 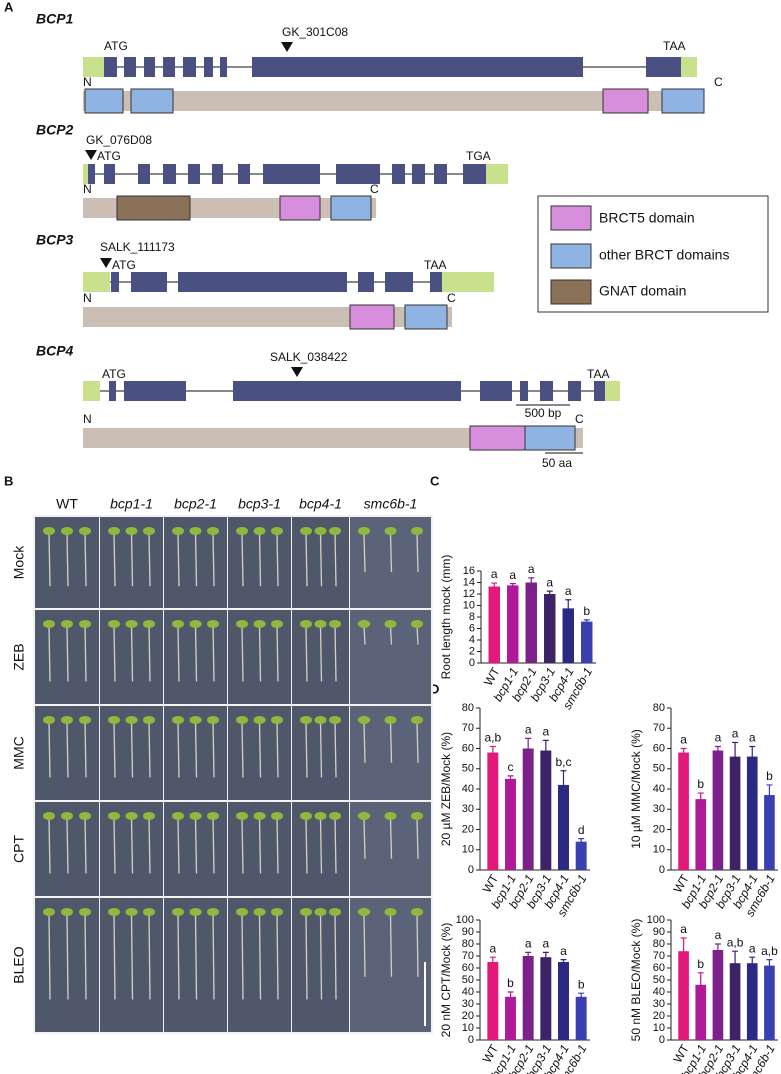 What do you see at coordinates (469, 571) in the screenshot?
I see `y-tick-label: 16` at bounding box center [469, 571].